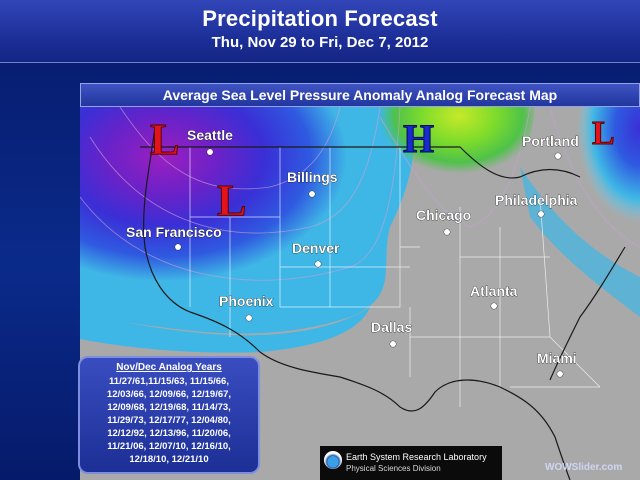  Describe the element at coordinates (435, 179) in the screenshot. I see `high-anomaly` at that location.